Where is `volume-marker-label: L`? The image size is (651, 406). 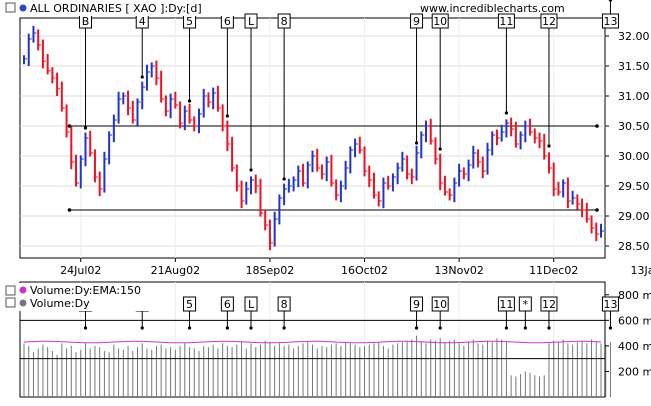 volume-marker-label: L is located at coordinates (251, 304).